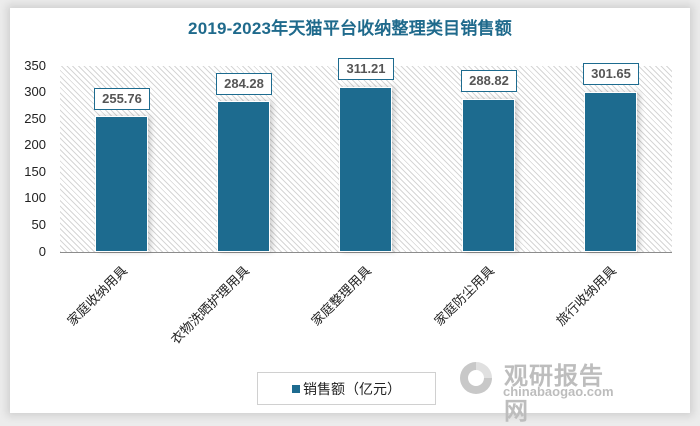 This screenshot has height=426, width=700. I want to click on value-label: 301.65, so click(611, 74).